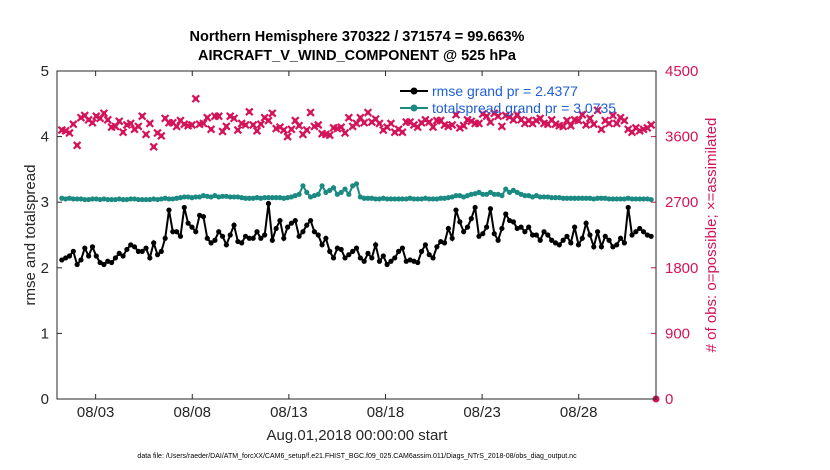  I want to click on legend-rmse-marker, so click(414, 91).